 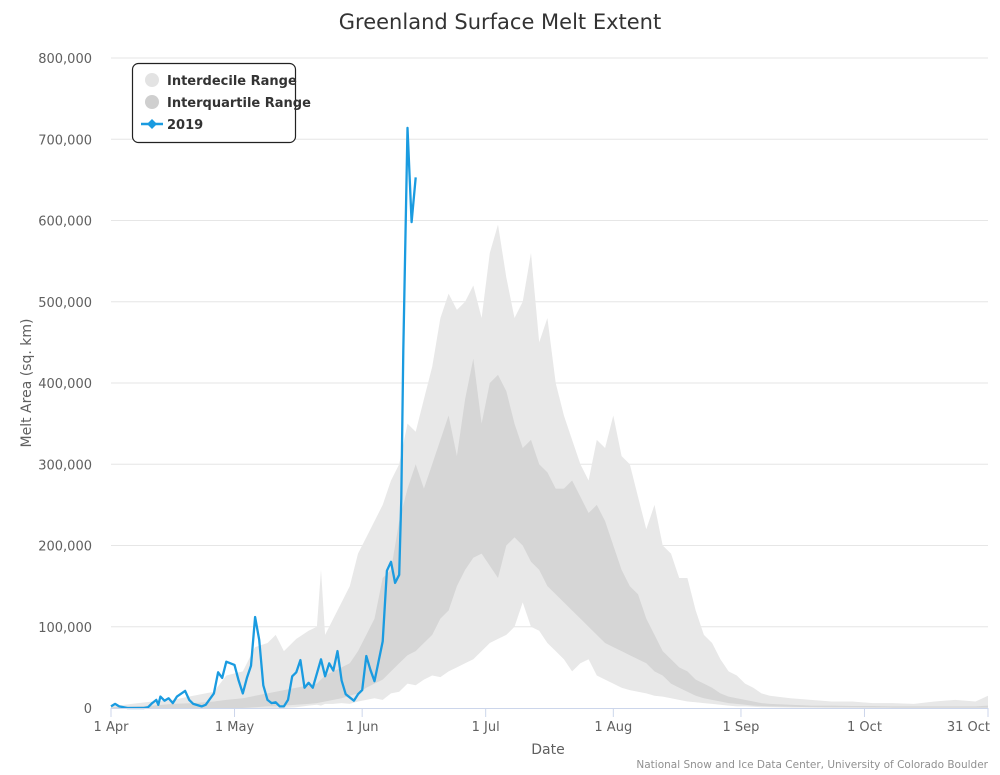 I want to click on y-tick-label: 700,000, so click(x=65, y=140).